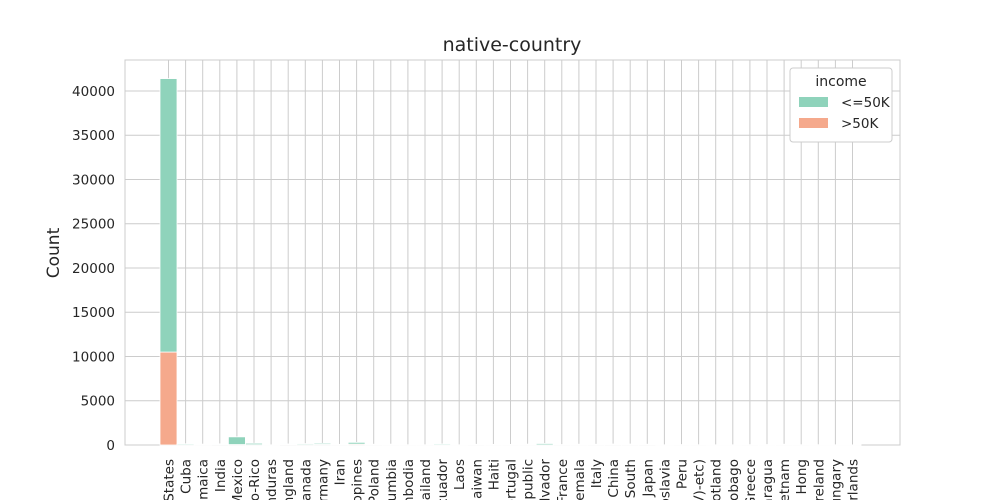 This screenshot has height=500, width=1000. I want to click on x-tick-label: otland, so click(717, 479).